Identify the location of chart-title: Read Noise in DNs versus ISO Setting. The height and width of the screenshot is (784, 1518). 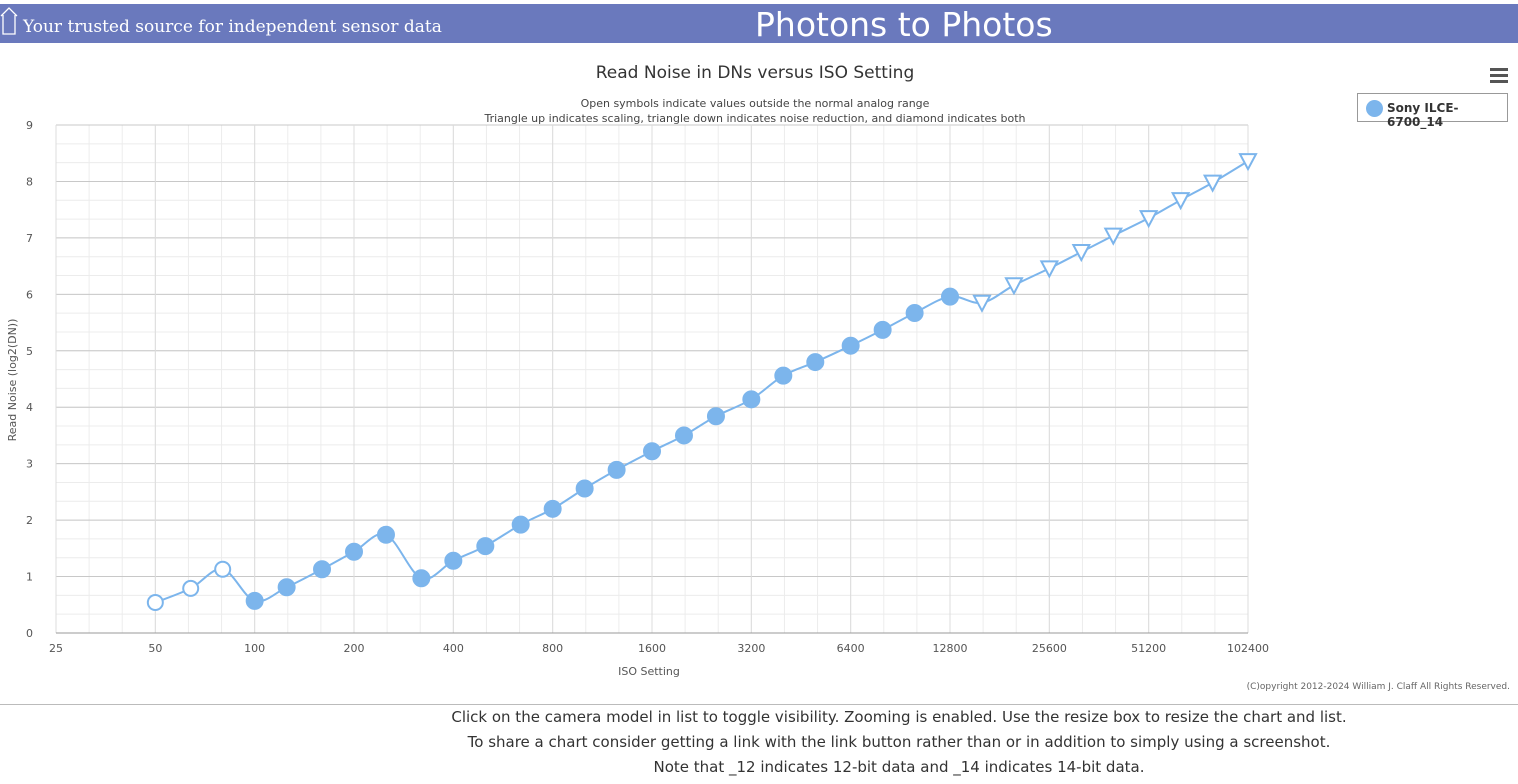
(755, 73).